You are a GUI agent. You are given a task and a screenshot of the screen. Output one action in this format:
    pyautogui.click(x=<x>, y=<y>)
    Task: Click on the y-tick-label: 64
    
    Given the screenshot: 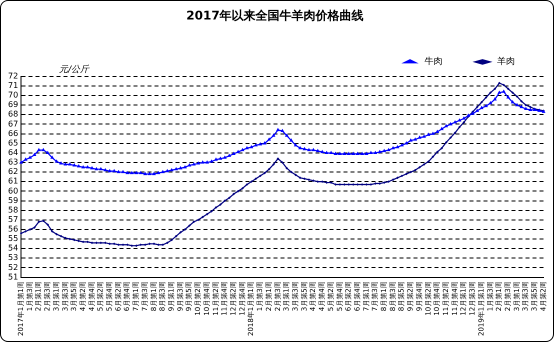 What is the action you would take?
    pyautogui.click(x=13, y=153)
    